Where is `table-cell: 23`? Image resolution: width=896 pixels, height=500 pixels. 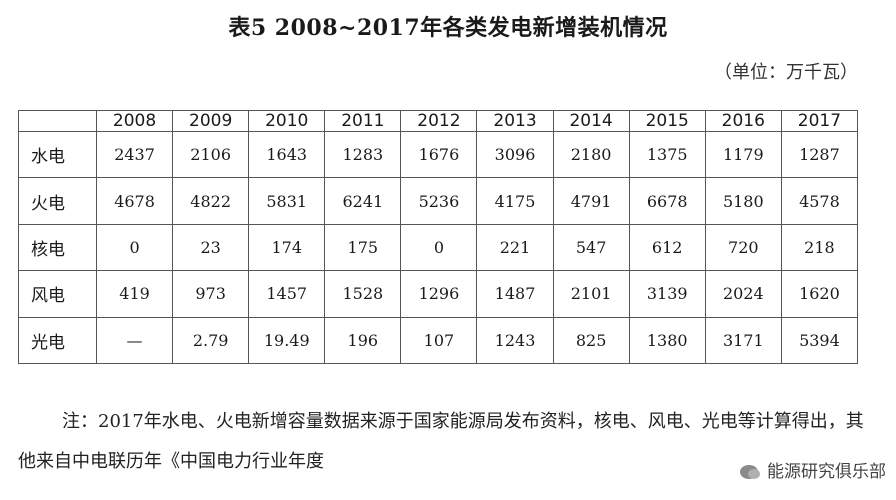 table-cell: 23 is located at coordinates (211, 247).